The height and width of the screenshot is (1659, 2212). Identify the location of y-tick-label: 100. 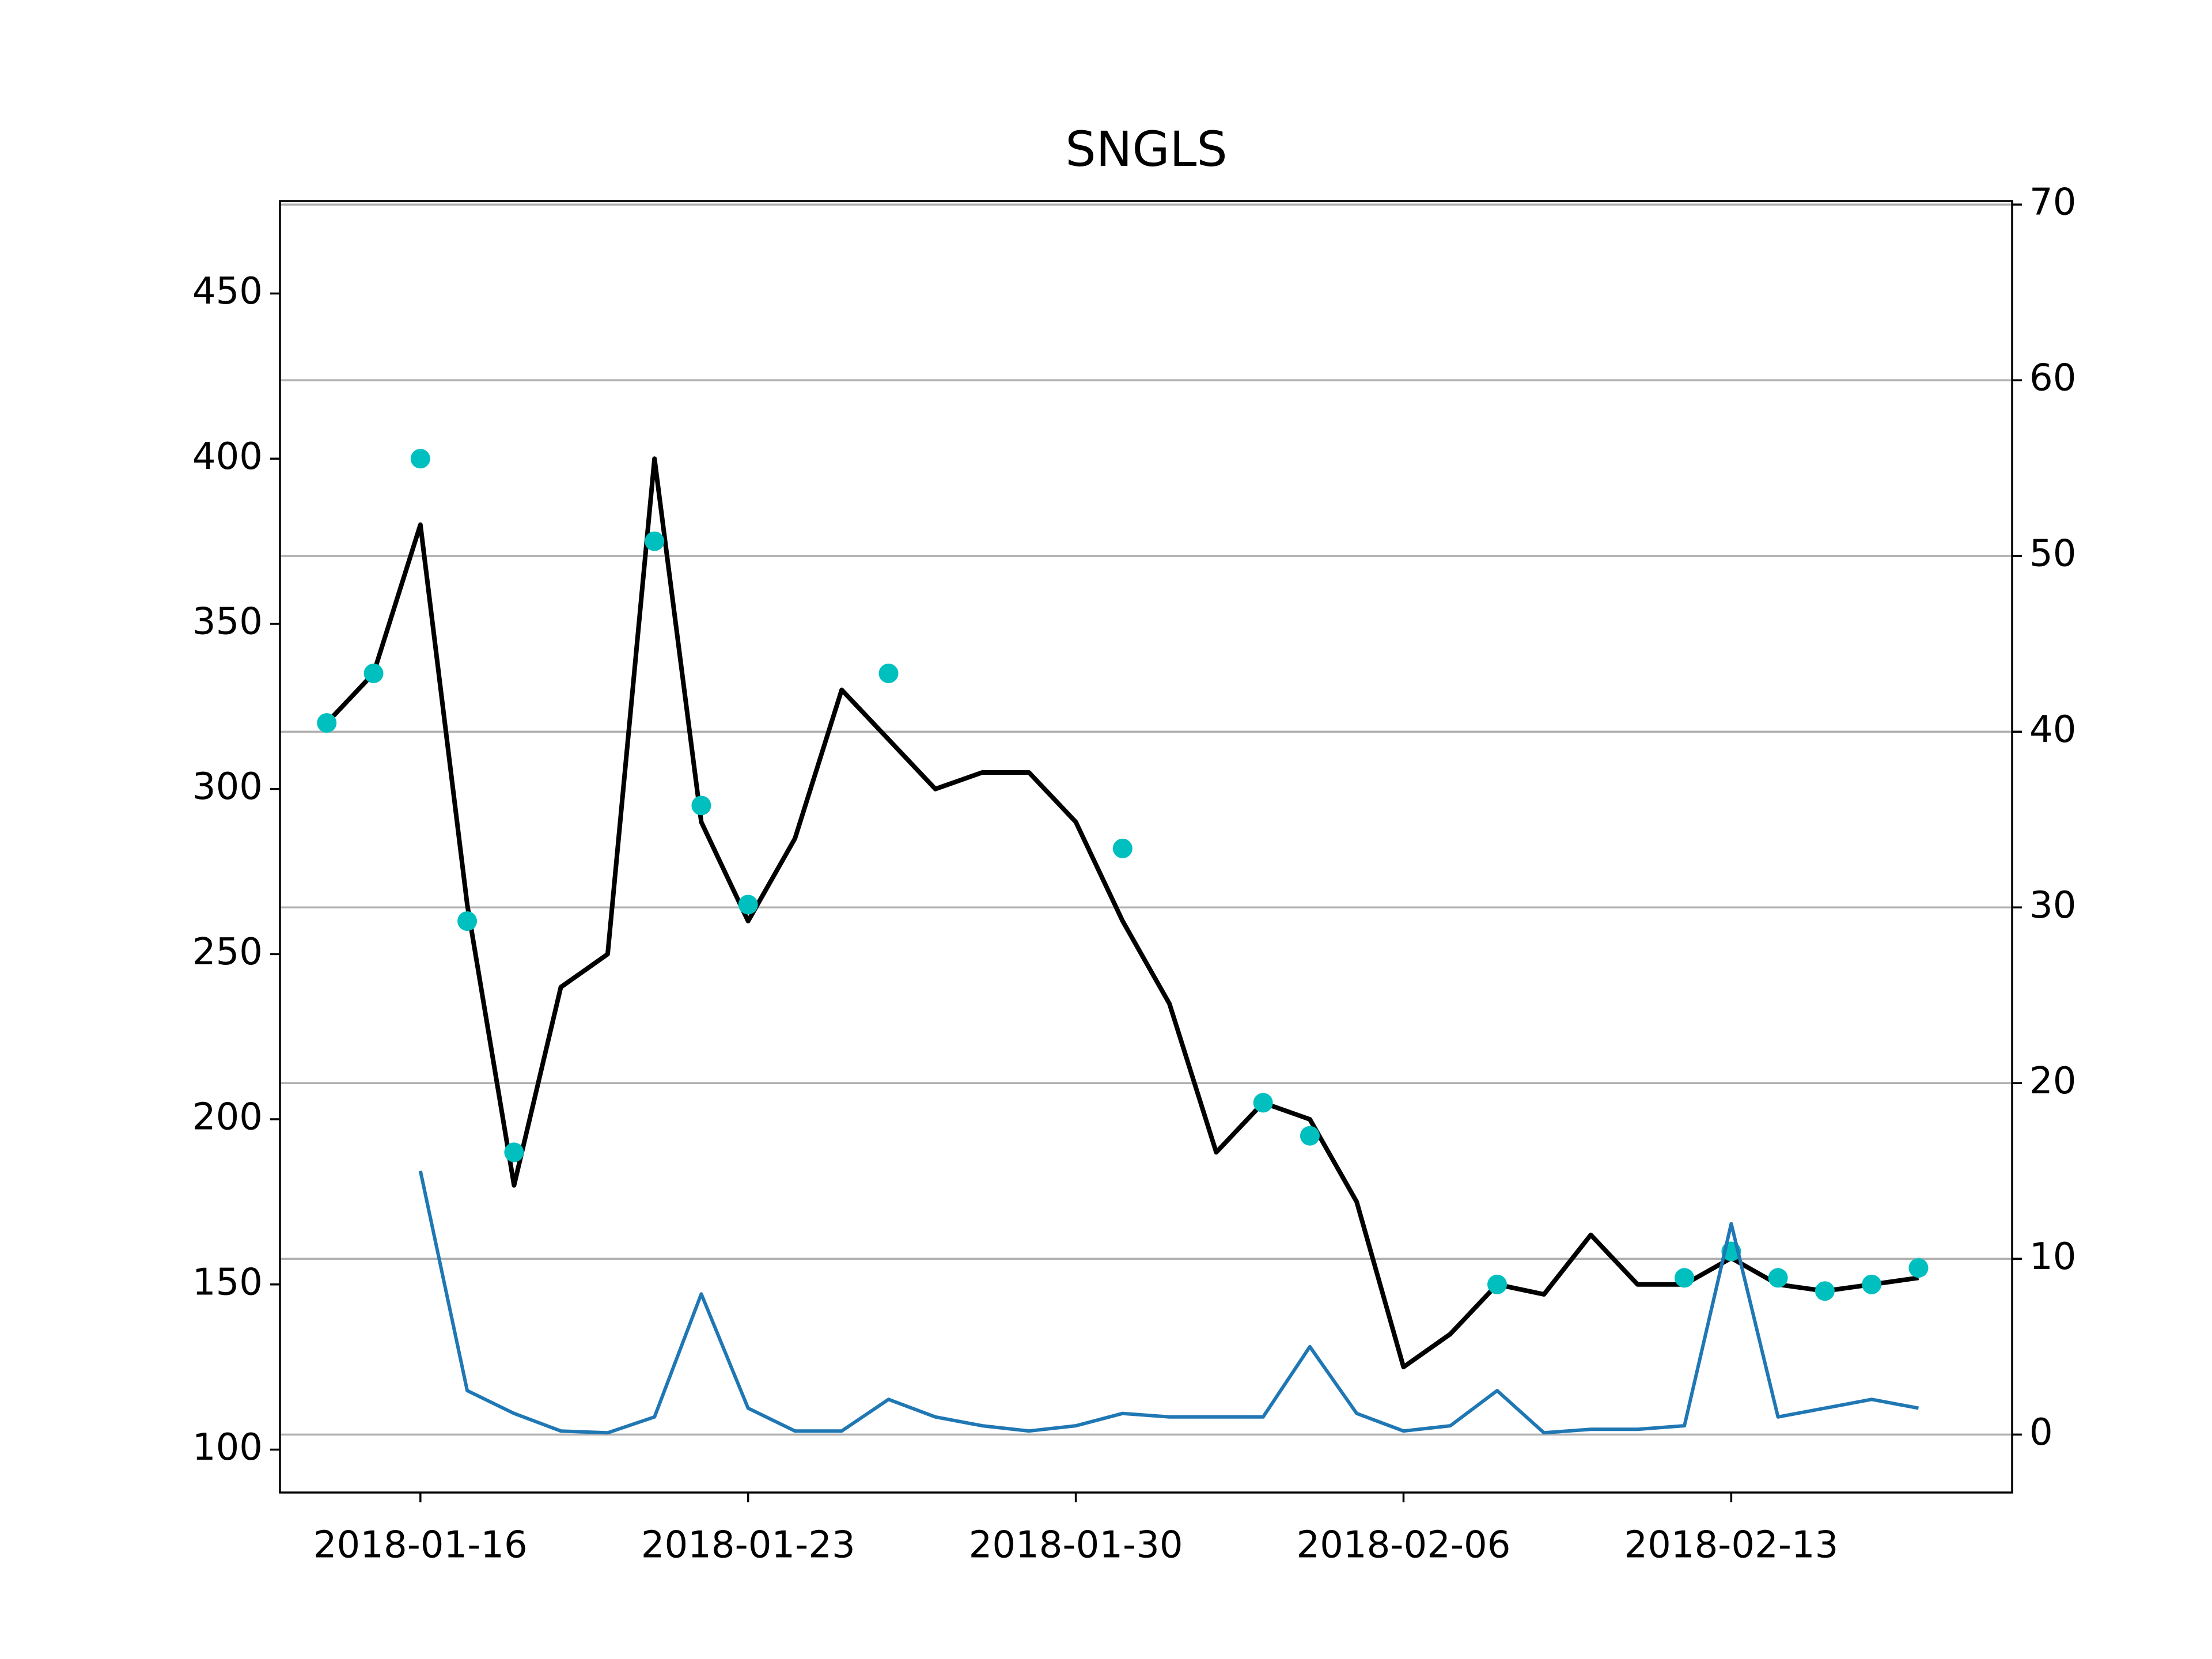
(227, 1447).